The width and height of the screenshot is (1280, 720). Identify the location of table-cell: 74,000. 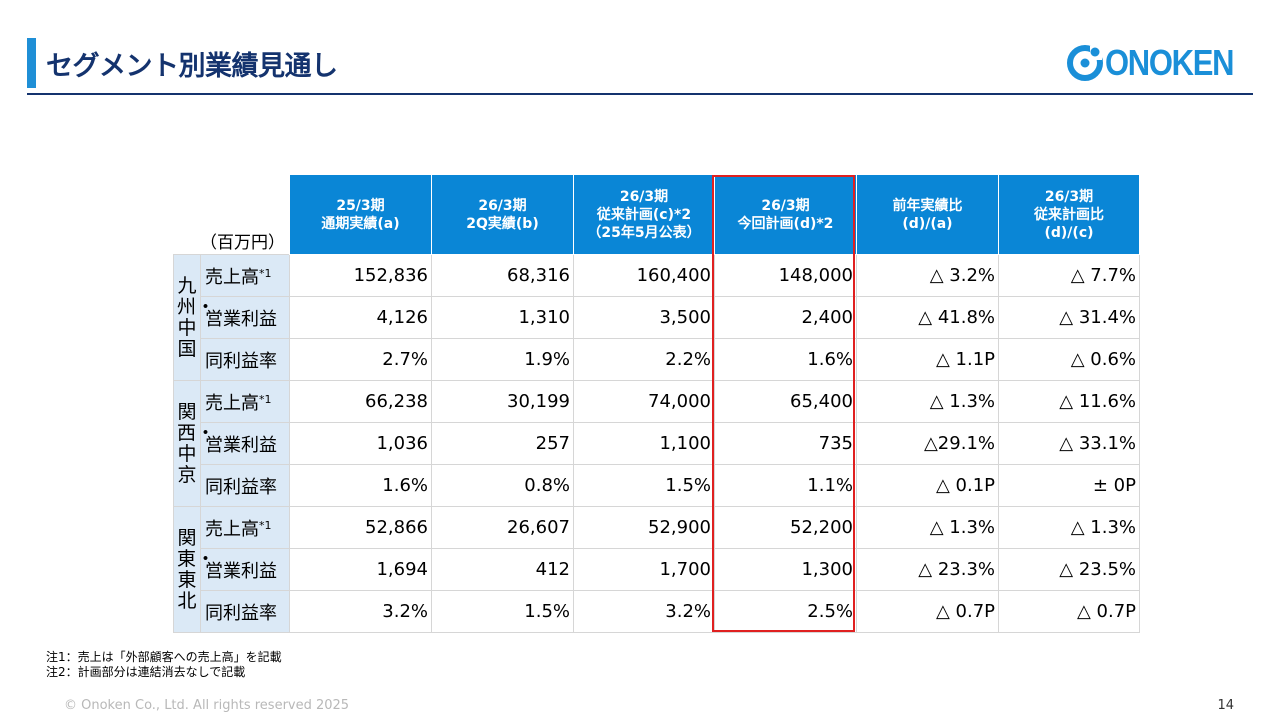
(644, 401).